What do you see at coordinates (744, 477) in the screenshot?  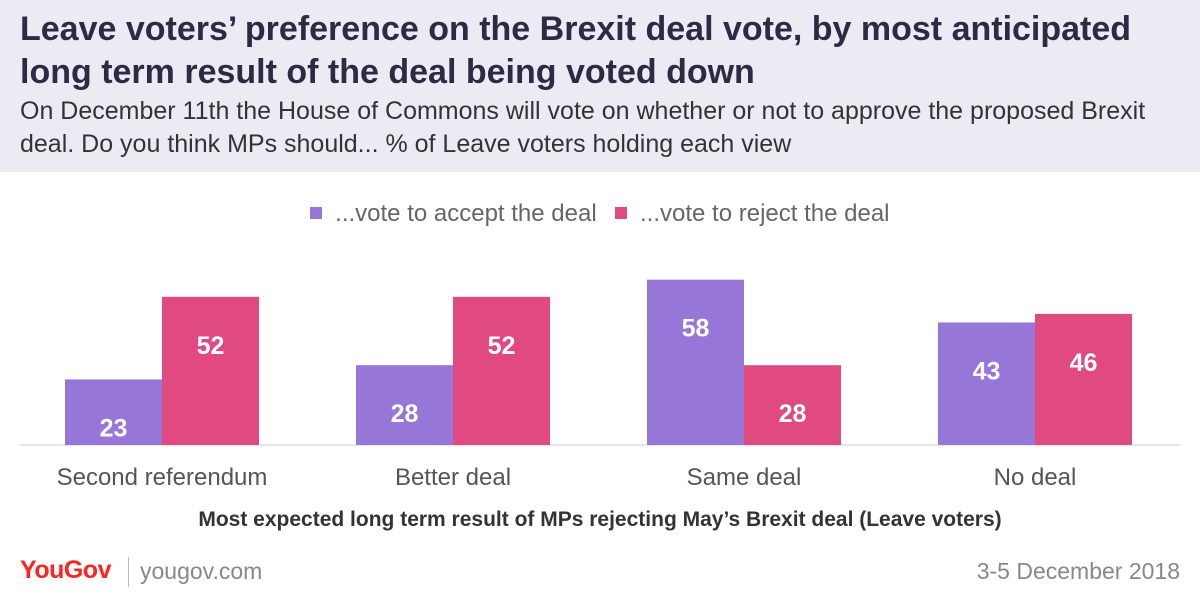 I see `category-label-2: Same deal` at bounding box center [744, 477].